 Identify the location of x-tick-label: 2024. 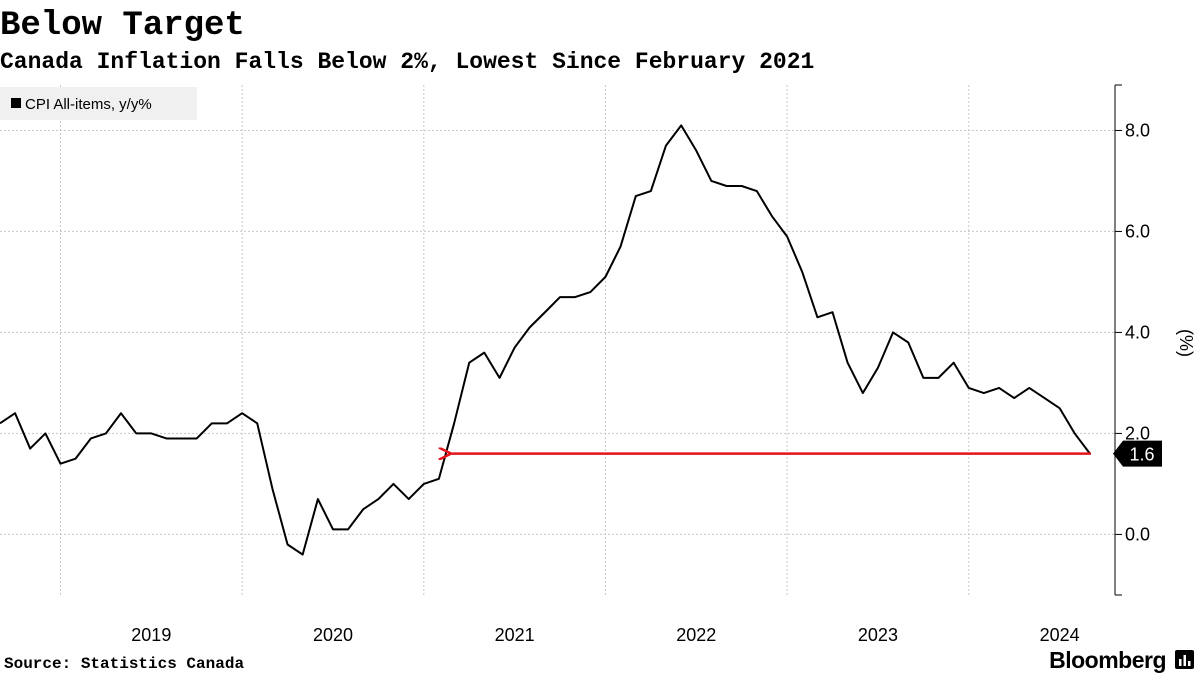
(1060, 635).